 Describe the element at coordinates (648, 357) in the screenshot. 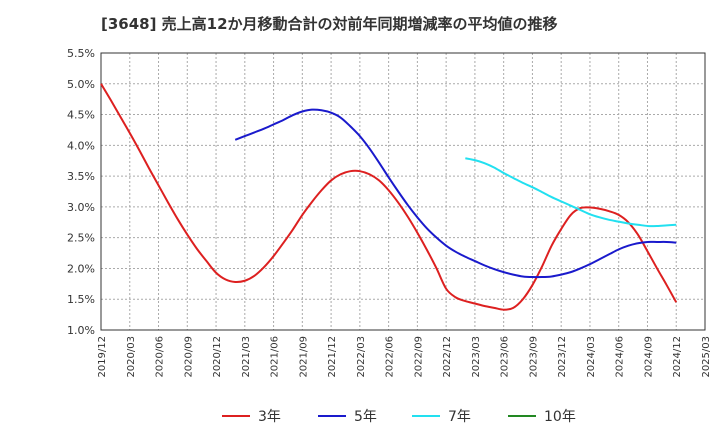

I see `x-tick-label: 2024/09` at that location.